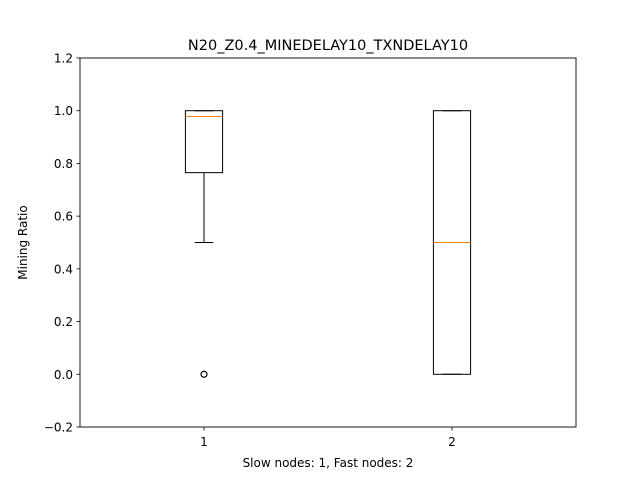 The height and width of the screenshot is (484, 640). What do you see at coordinates (204, 374) in the screenshot?
I see `outlier-point` at bounding box center [204, 374].